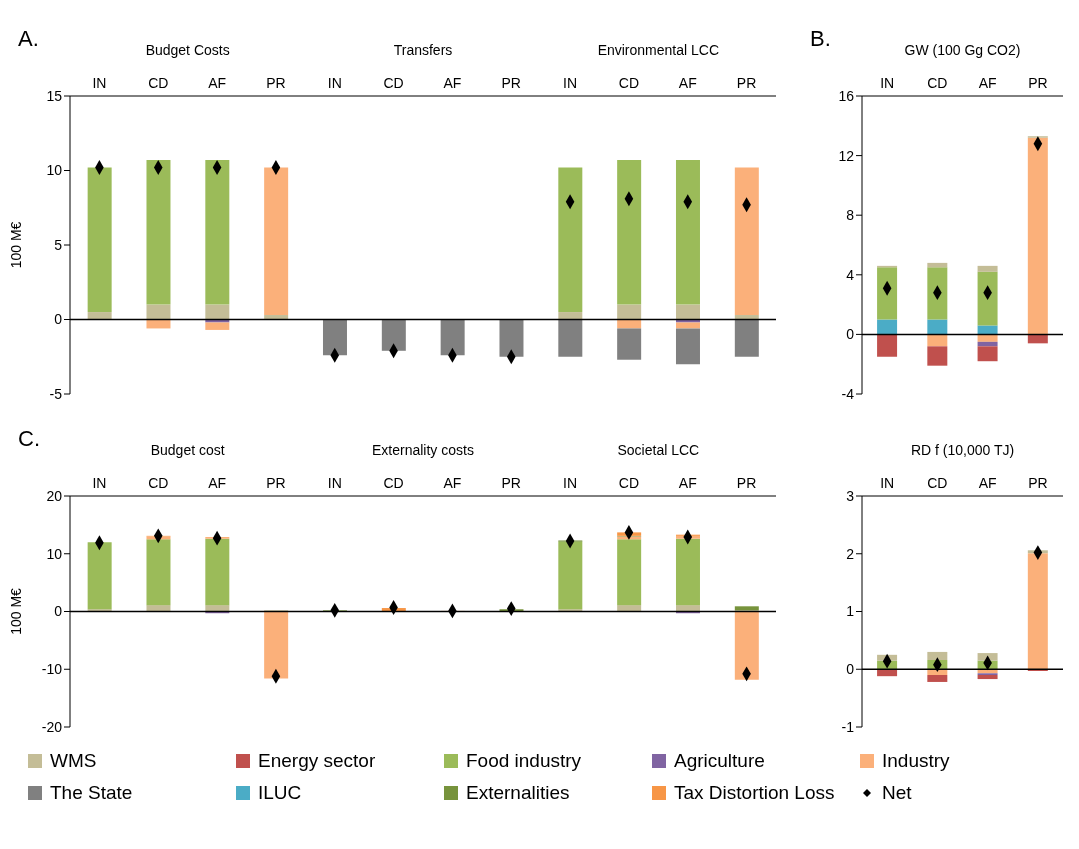 This screenshot has width=1079, height=849. What do you see at coordinates (280, 793) in the screenshot?
I see `legend-label: ILUC` at bounding box center [280, 793].